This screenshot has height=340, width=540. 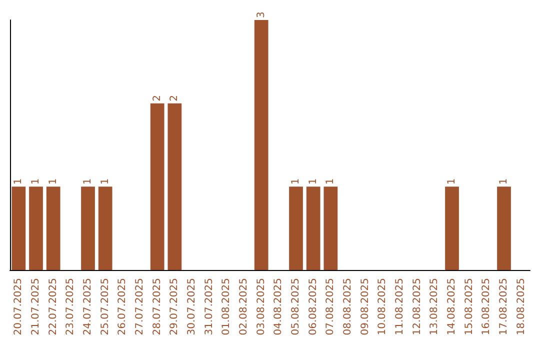 What do you see at coordinates (36, 307) in the screenshot?
I see `x-tick-label: 21.07.2025` at bounding box center [36, 307].